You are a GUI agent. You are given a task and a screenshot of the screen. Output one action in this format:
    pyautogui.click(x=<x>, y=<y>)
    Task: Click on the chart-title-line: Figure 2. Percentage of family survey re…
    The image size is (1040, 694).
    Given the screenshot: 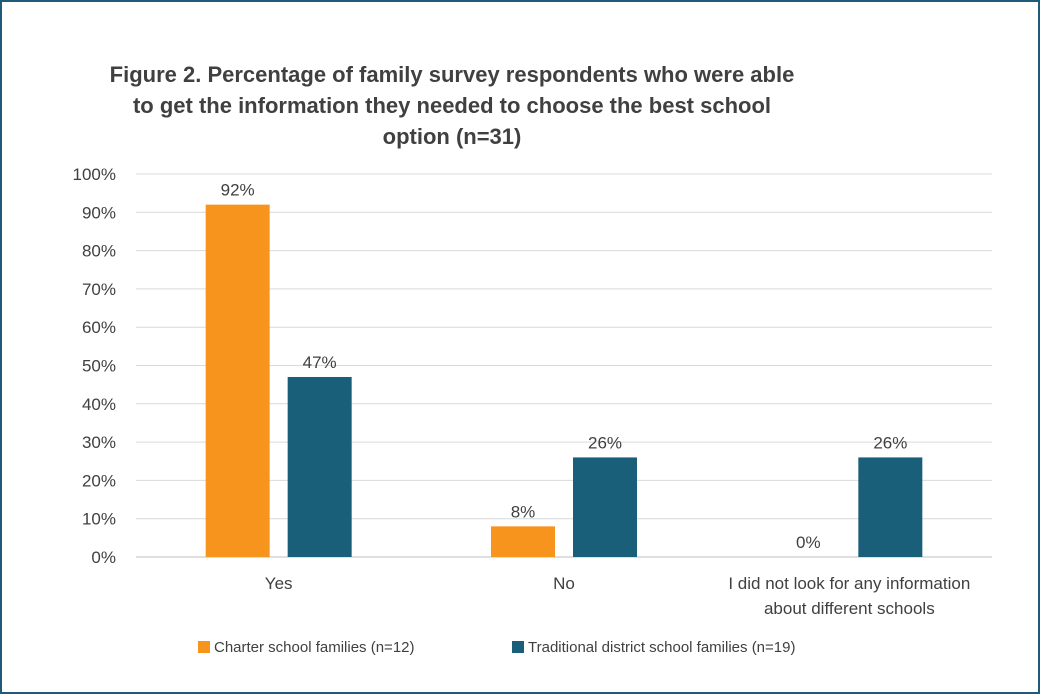 What is the action you would take?
    pyautogui.click(x=452, y=74)
    